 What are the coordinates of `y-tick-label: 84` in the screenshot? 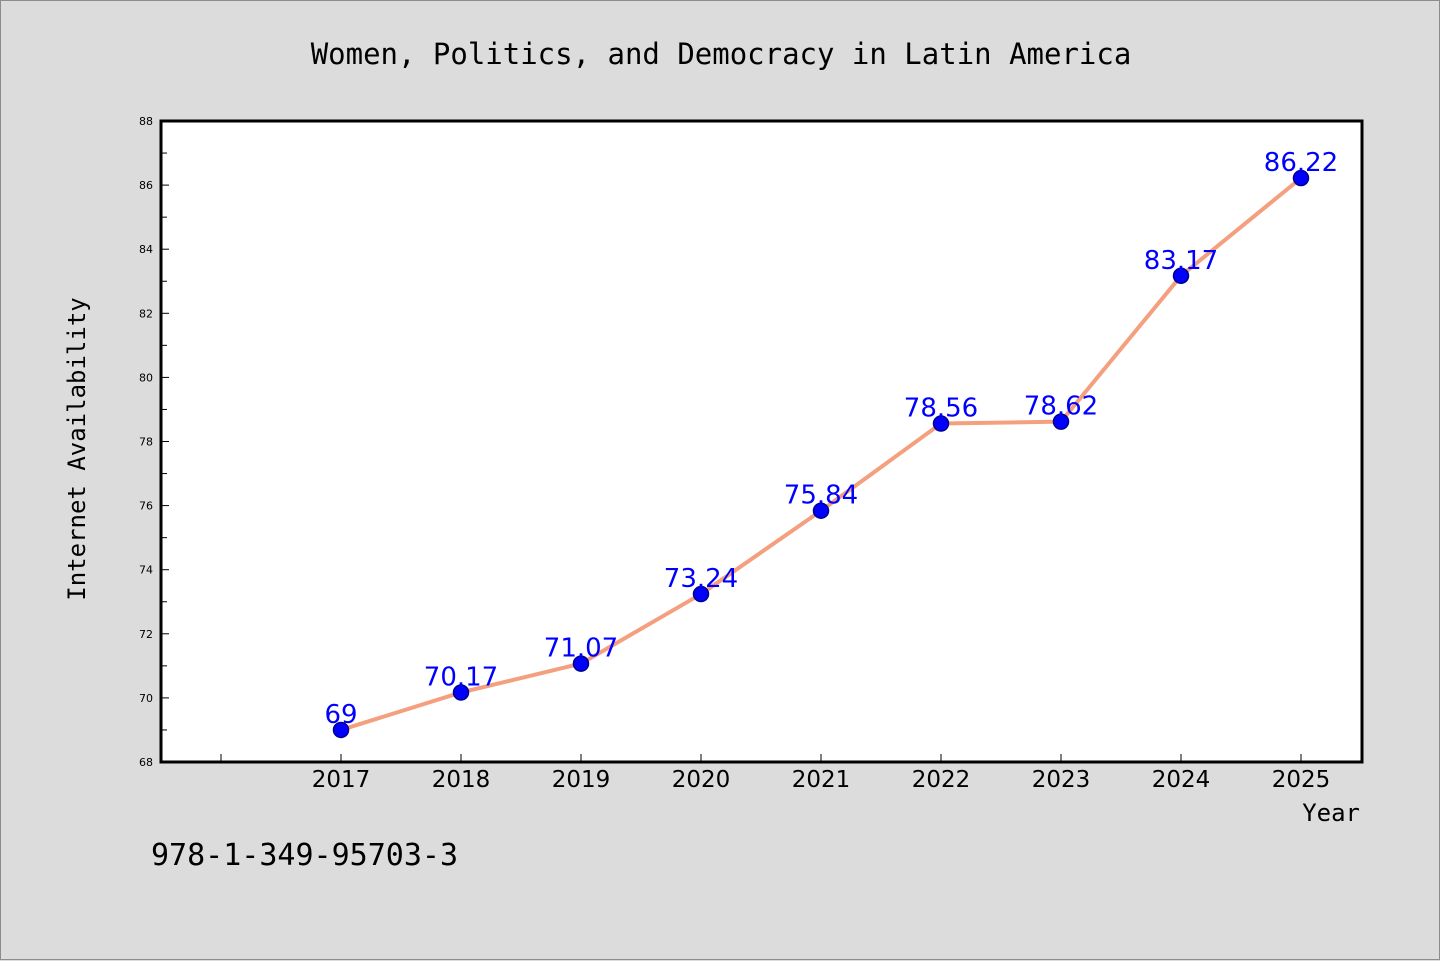 It's located at (146, 249).